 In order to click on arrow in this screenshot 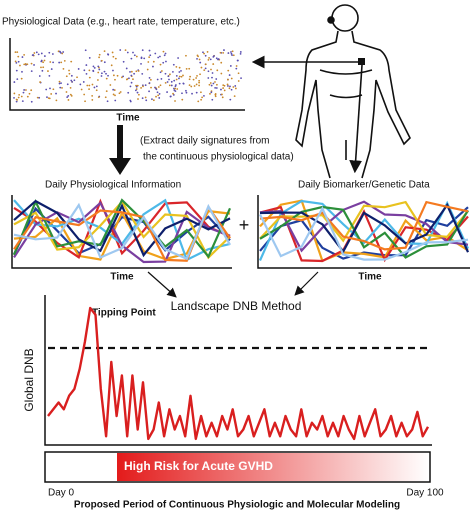, I will do `click(120, 150)`.